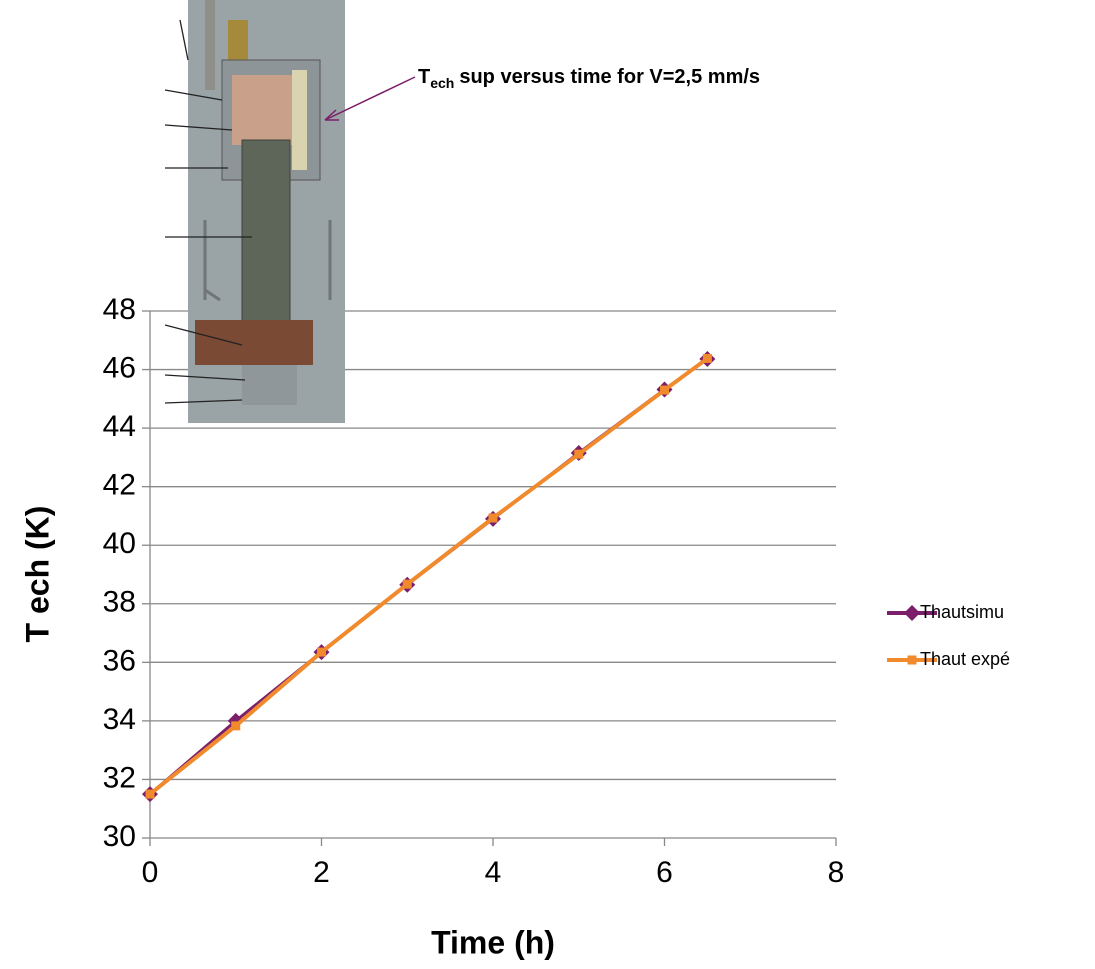 Image resolution: width=1095 pixels, height=969 pixels. What do you see at coordinates (119, 543) in the screenshot?
I see `y-tick-label: 40` at bounding box center [119, 543].